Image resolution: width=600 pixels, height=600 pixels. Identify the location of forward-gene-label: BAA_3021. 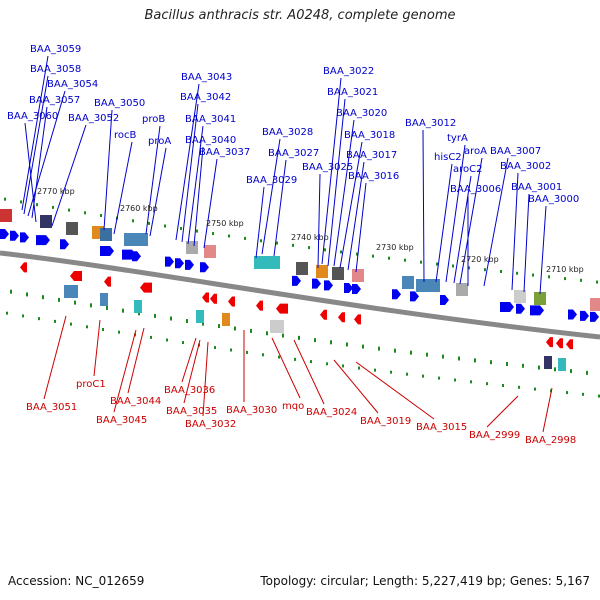
(352, 92).